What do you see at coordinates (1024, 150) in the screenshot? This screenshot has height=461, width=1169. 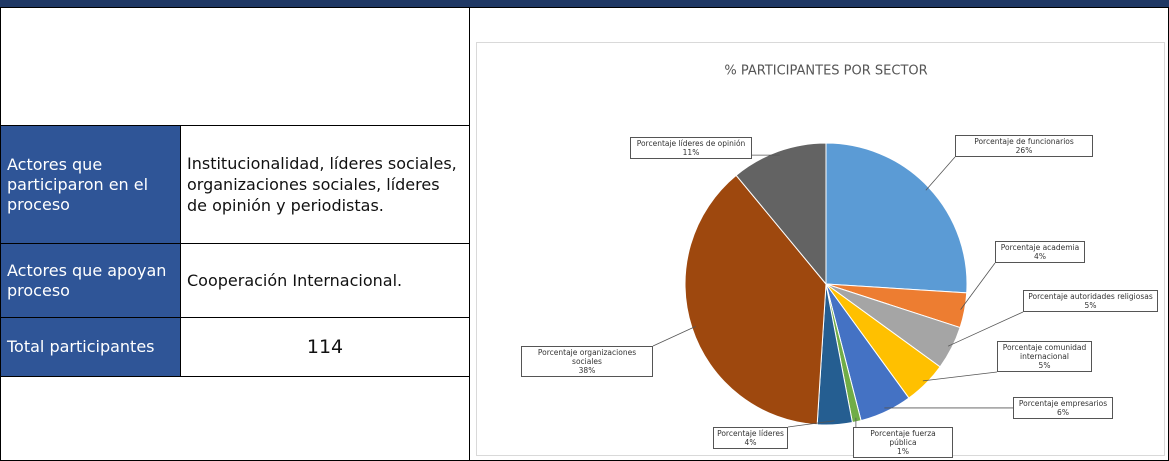 I see `value-label: 26%` at bounding box center [1024, 150].